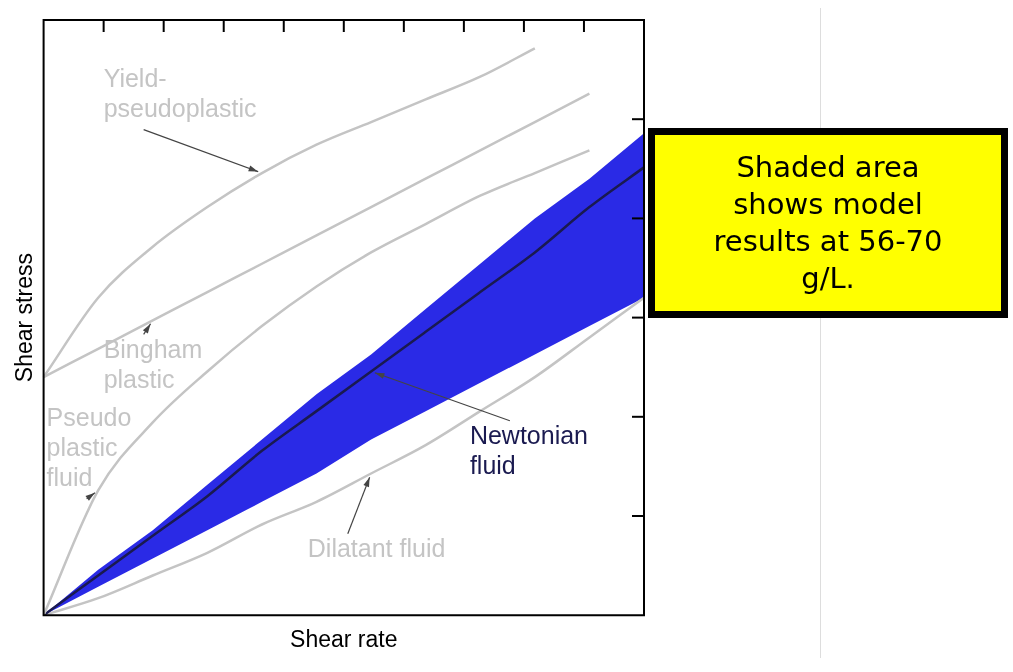 The height and width of the screenshot is (672, 1013). I want to click on series-label: Yield-pseudoplastic, so click(180, 93).